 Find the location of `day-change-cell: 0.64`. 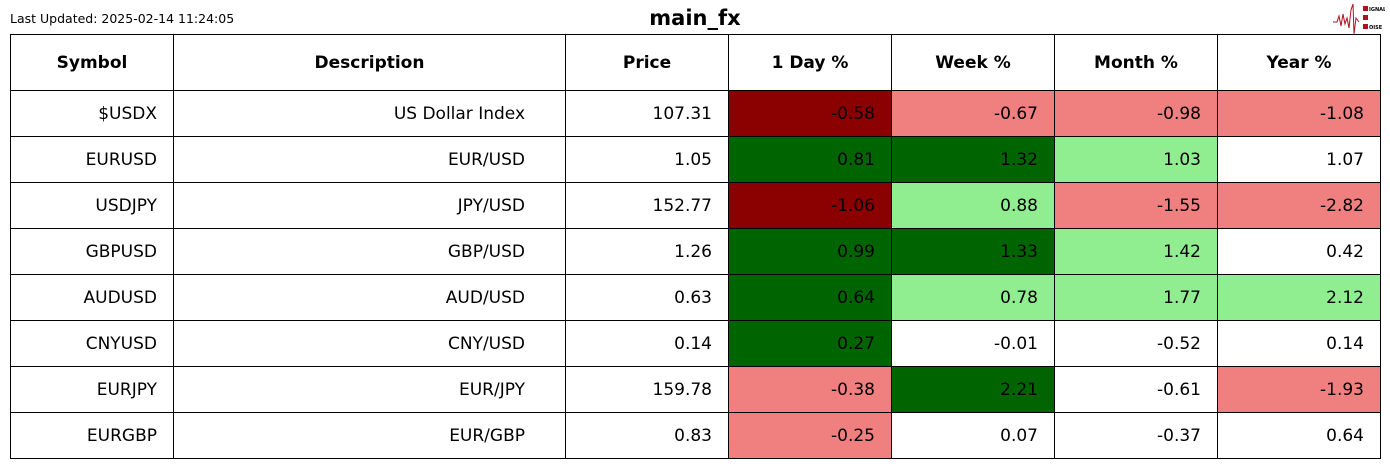

day-change-cell: 0.64 is located at coordinates (810, 297).